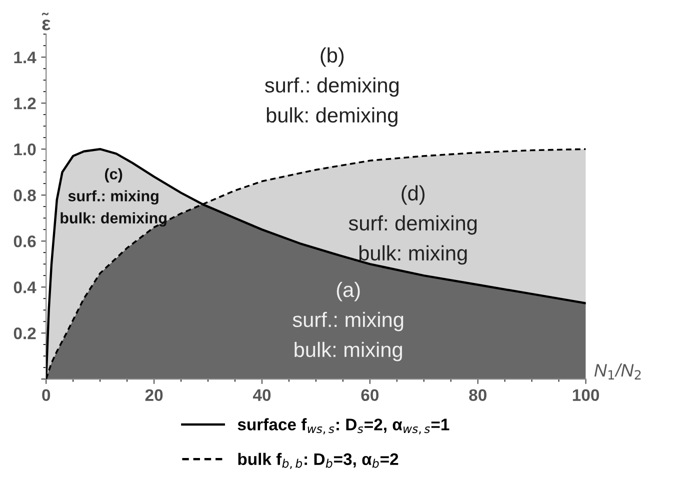  Describe the element at coordinates (25, 241) in the screenshot. I see `y-tick-label: 0.6` at that location.